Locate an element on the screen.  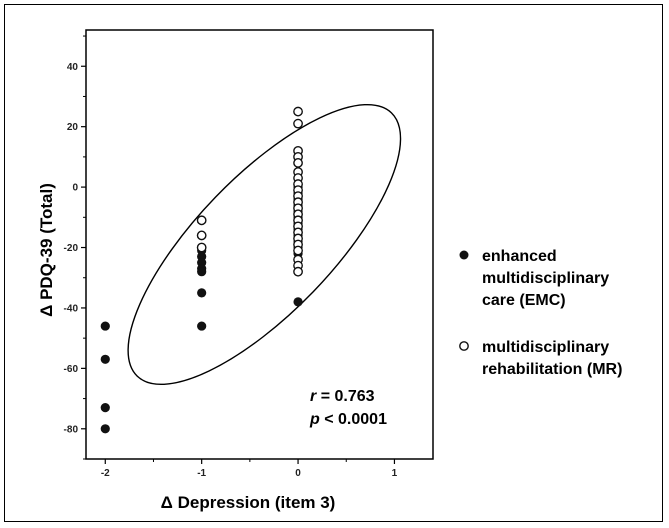
y-axis: 40 20 0 -20 -40 -60 -80 is located at coordinates (75, 247).